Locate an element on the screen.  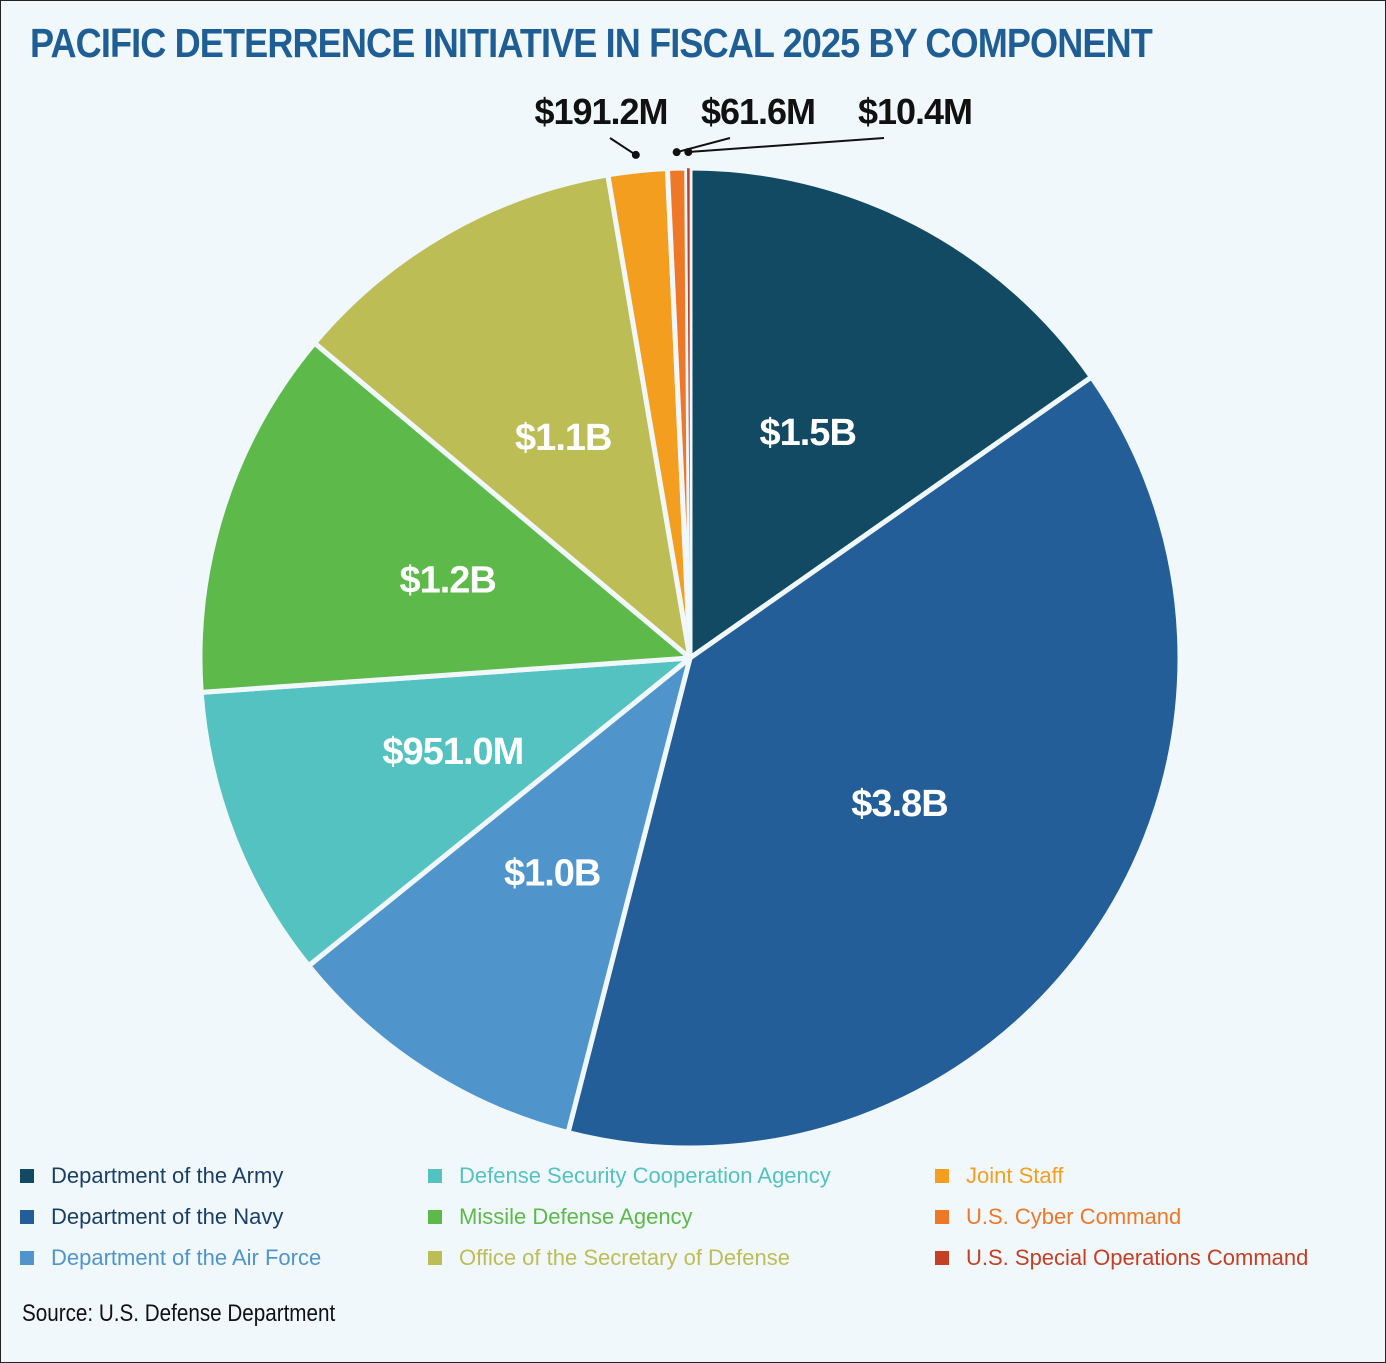
pie-slice-department-of-the-army is located at coordinates (890, 413).